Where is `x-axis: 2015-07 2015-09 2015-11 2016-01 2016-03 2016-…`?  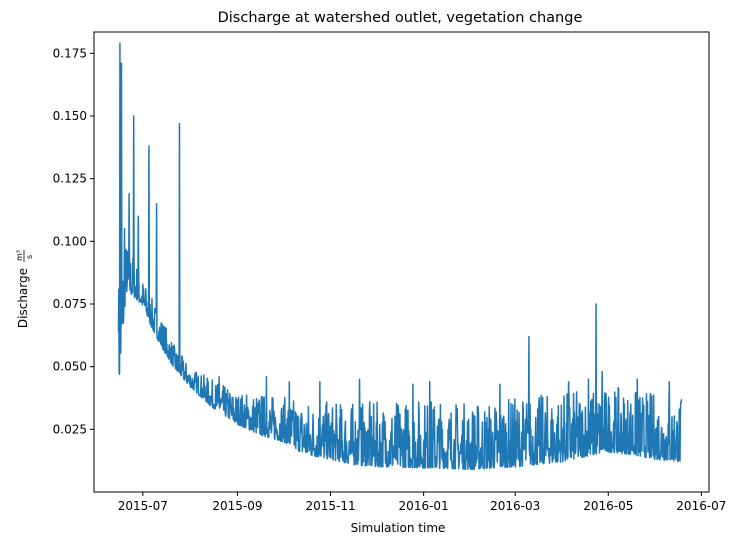 x-axis: 2015-07 2015-09 2015-11 2016-01 2016-03 2016-… is located at coordinates (422, 502).